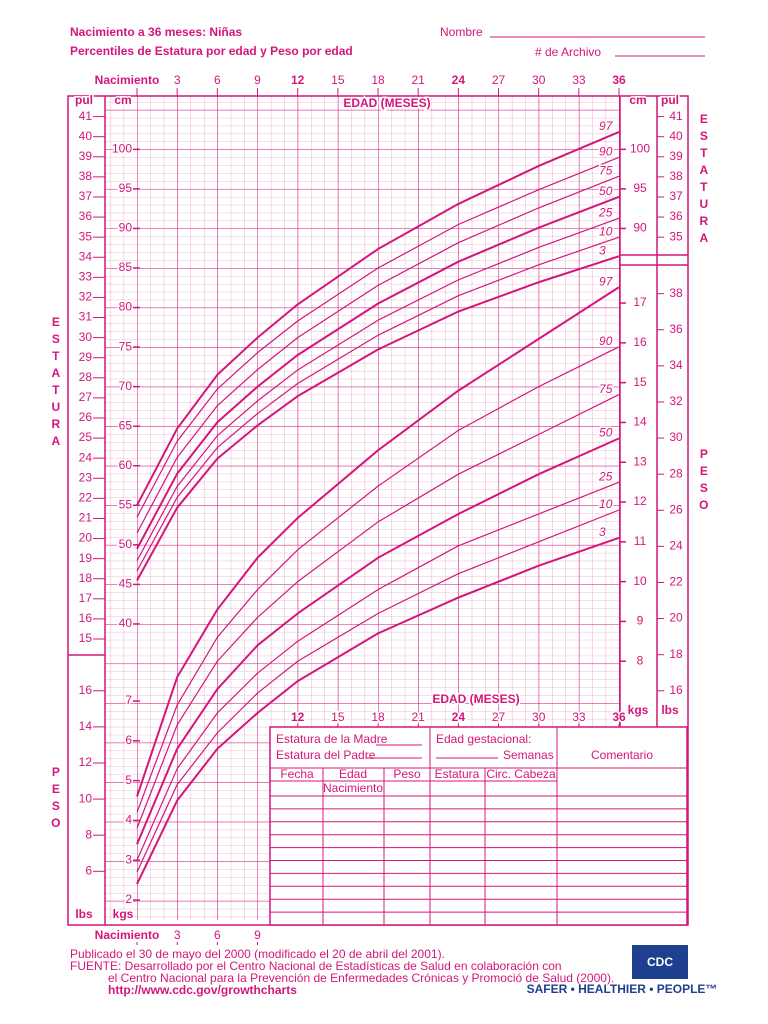 The image size is (768, 1024). What do you see at coordinates (332, 739) in the screenshot?
I see `form-label: Estatura de la Madre` at bounding box center [332, 739].